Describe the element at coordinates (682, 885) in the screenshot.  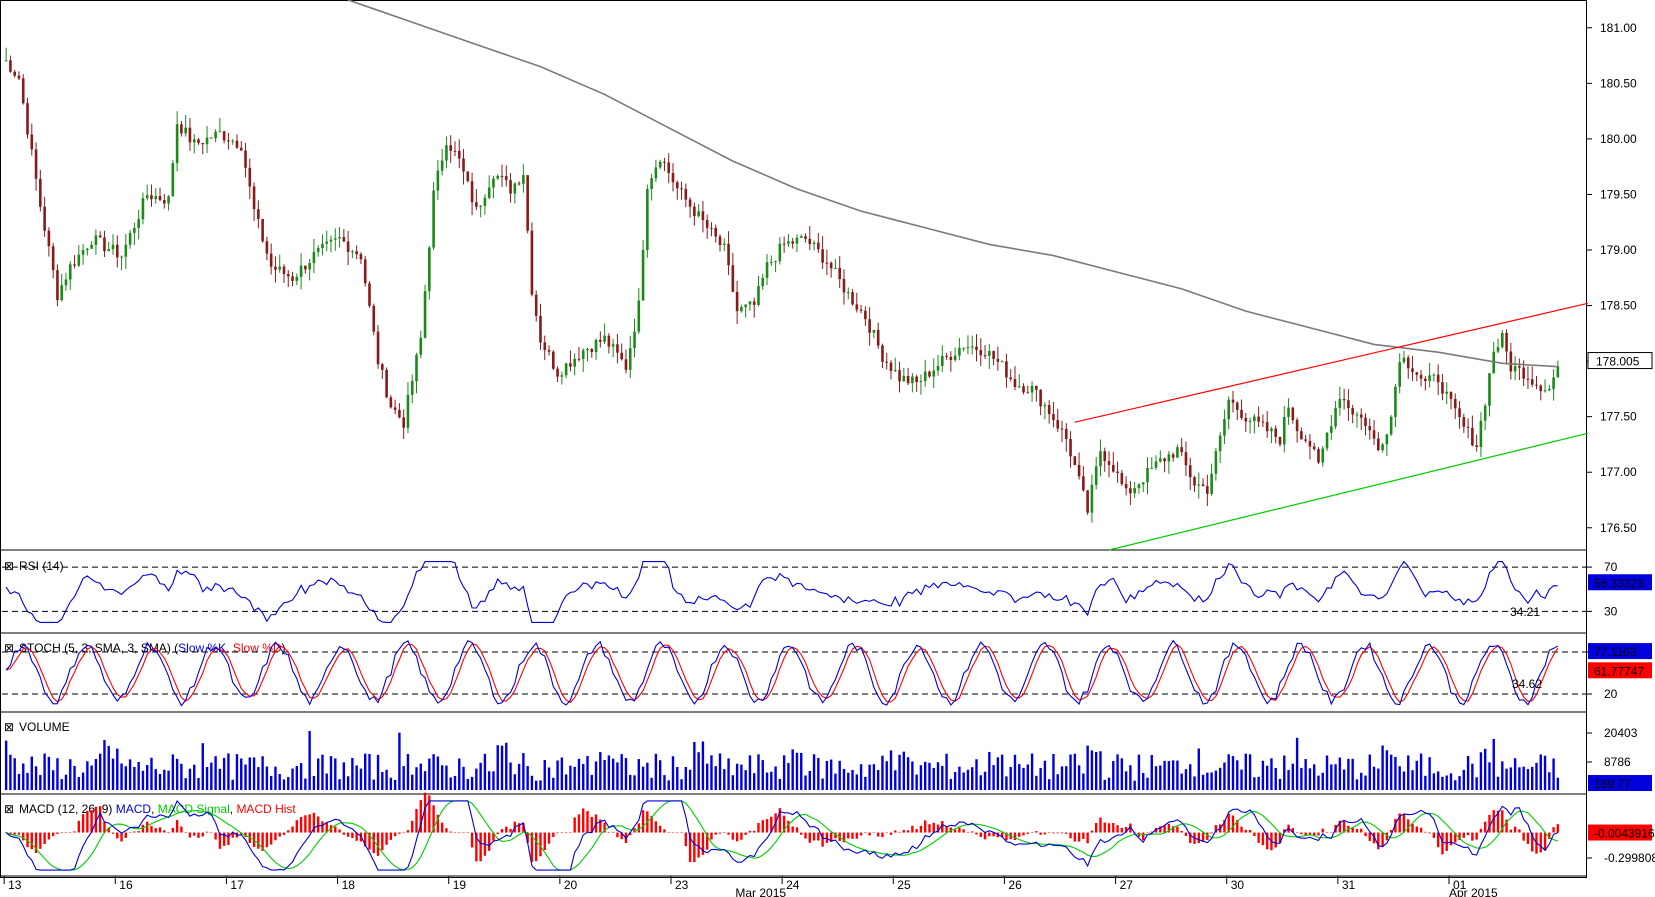
I see `date-tick-label: 23` at that location.